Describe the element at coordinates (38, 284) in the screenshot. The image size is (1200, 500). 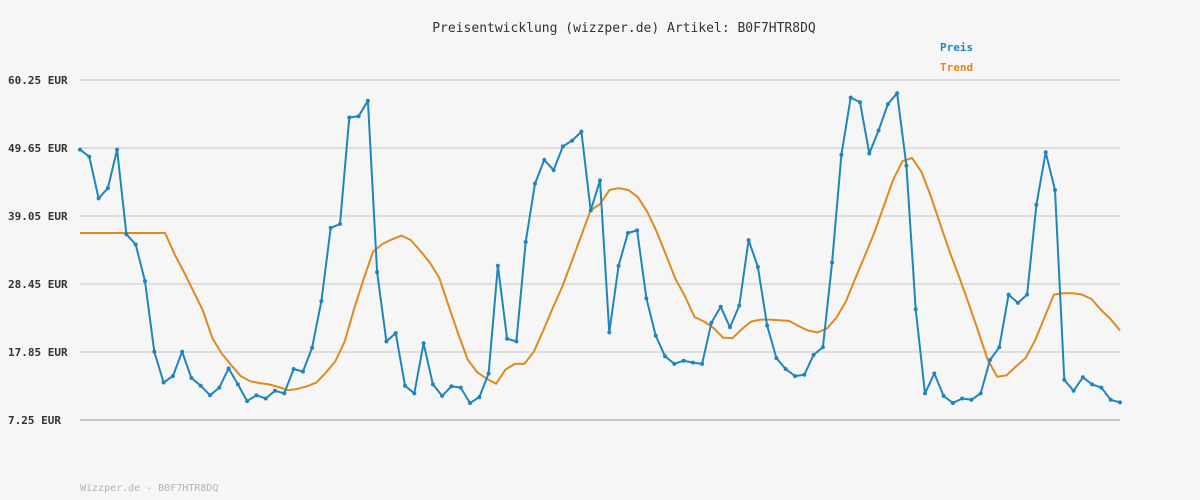
I see `y-tick-label: 28.45 EUR` at that location.